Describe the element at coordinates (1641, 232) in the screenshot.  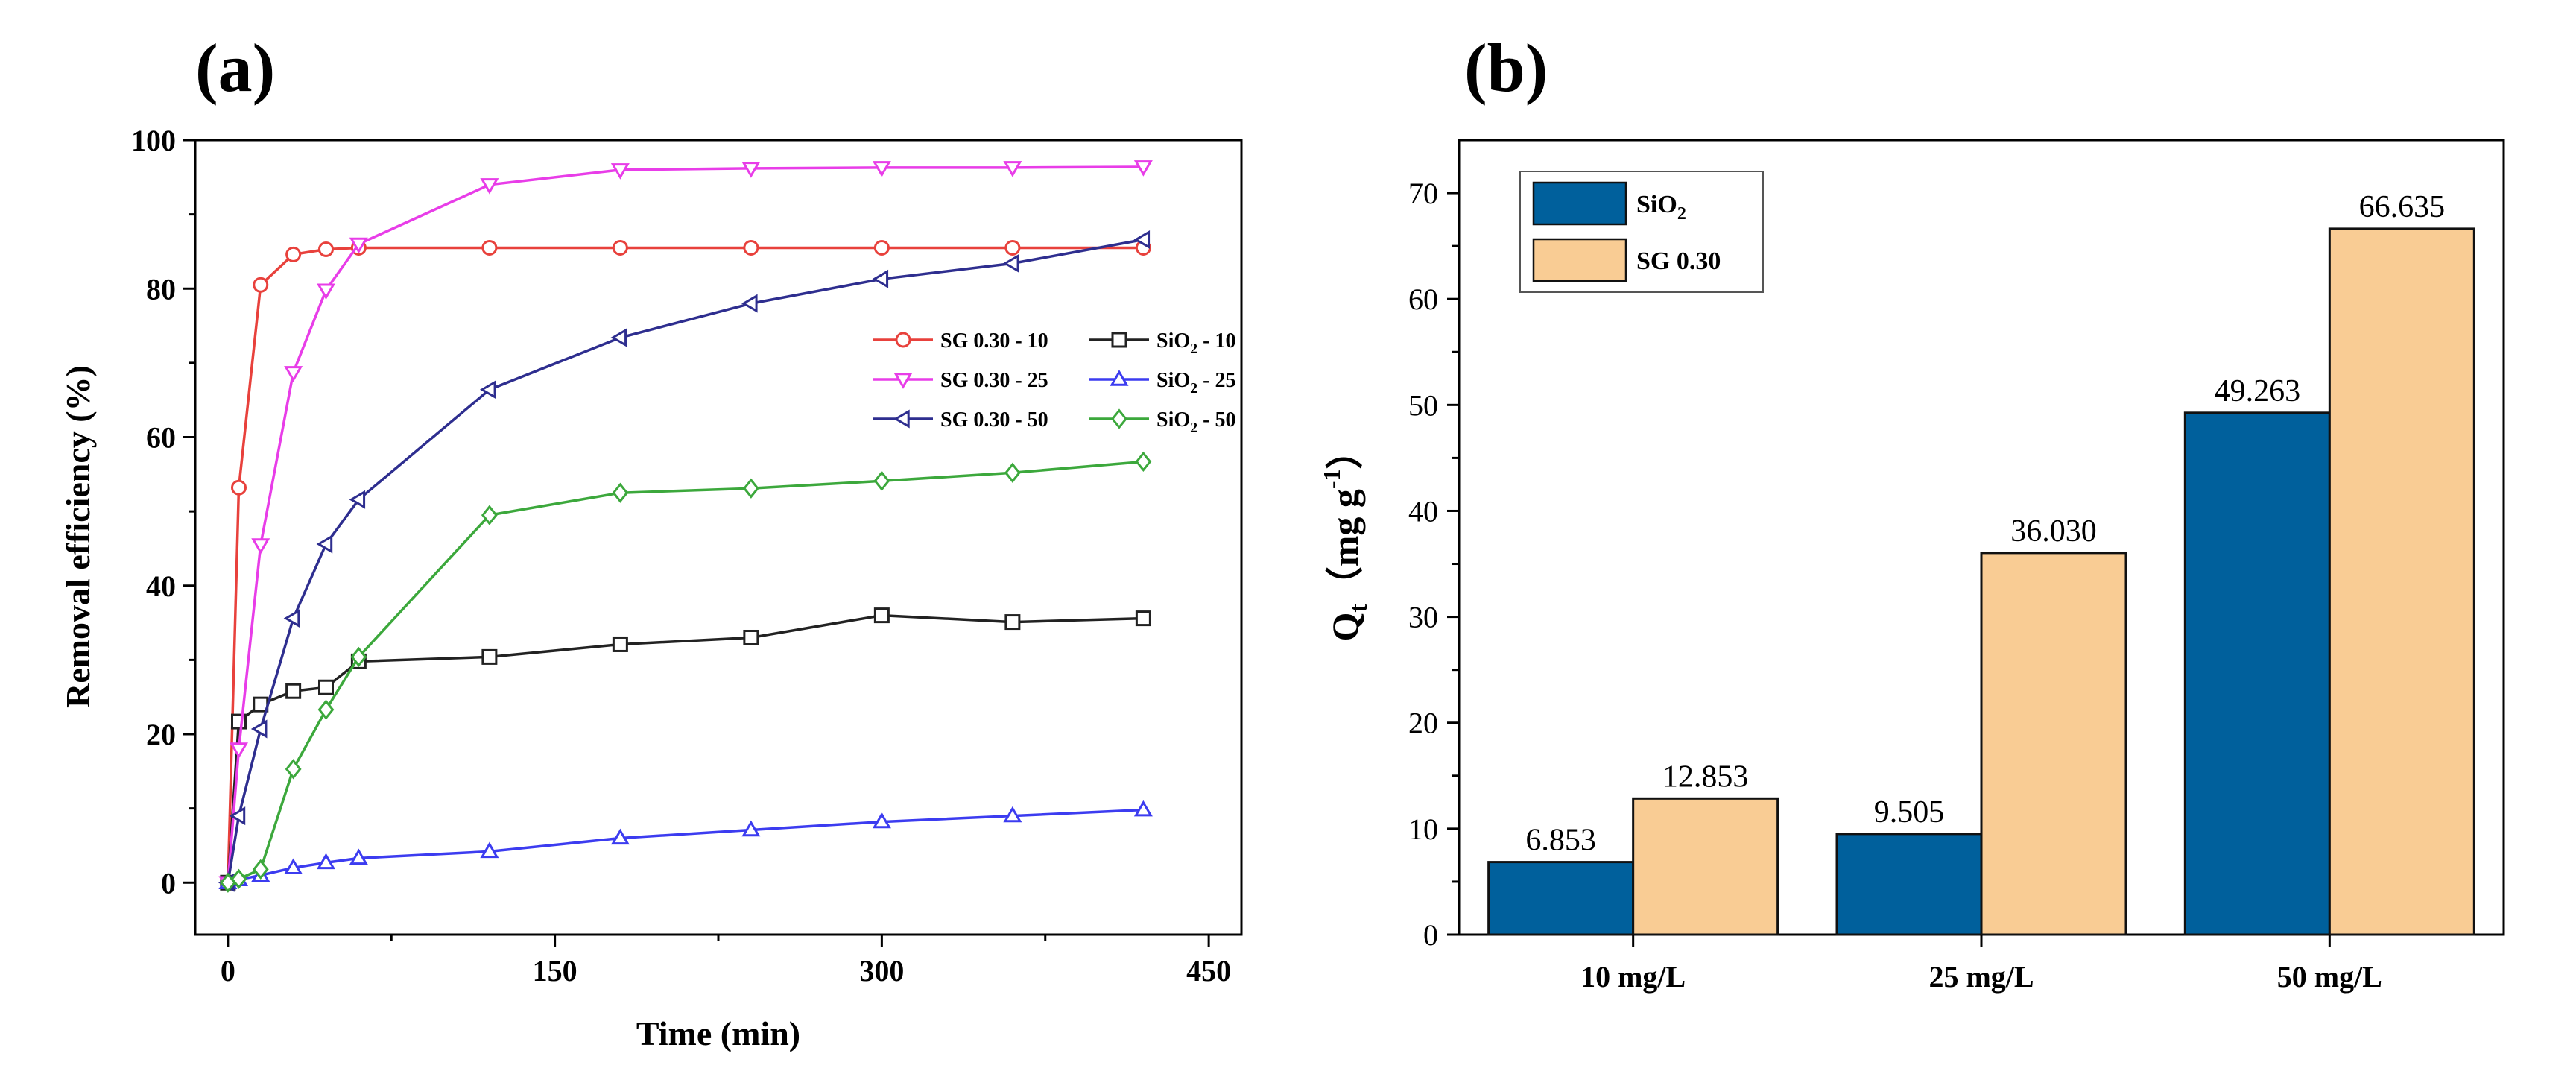
I see `panel-b-legend: SiO2 SG 0.30` at that location.